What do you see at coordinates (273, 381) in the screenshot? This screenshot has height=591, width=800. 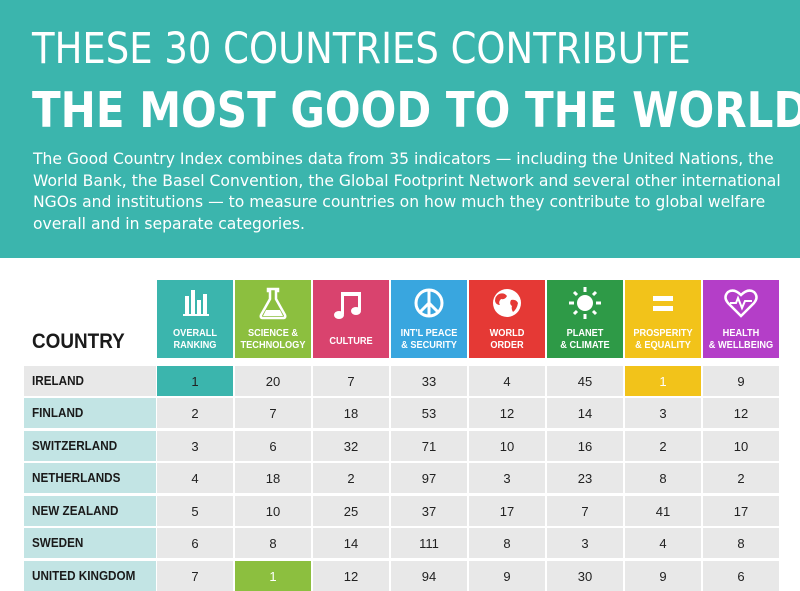 I see `rank-value: 20` at bounding box center [273, 381].